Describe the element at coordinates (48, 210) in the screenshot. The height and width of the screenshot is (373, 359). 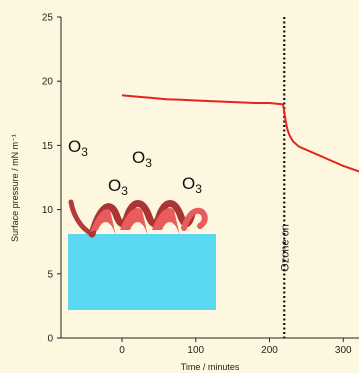
I see `y-tick-label: 10` at that location.